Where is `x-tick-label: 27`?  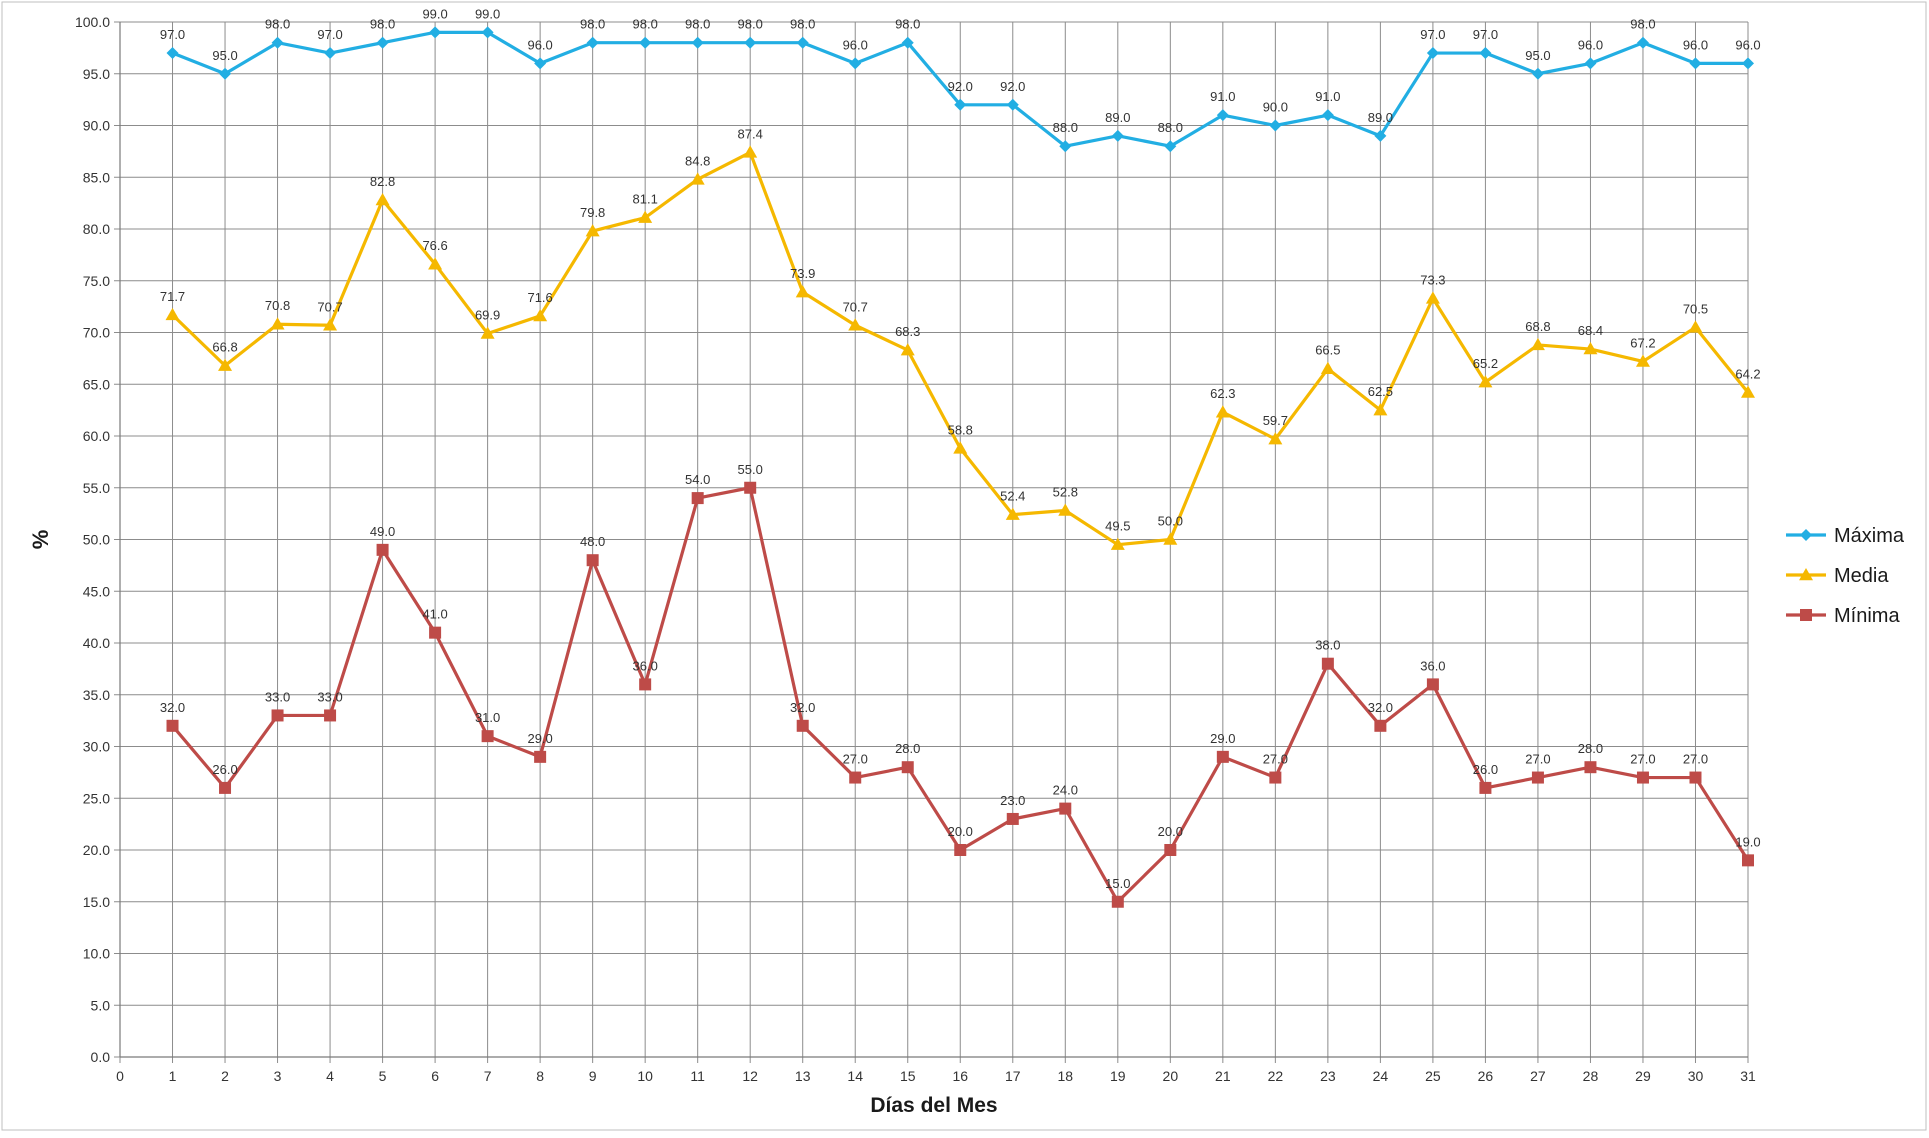
x-tick-label: 27 is located at coordinates (1538, 1076).